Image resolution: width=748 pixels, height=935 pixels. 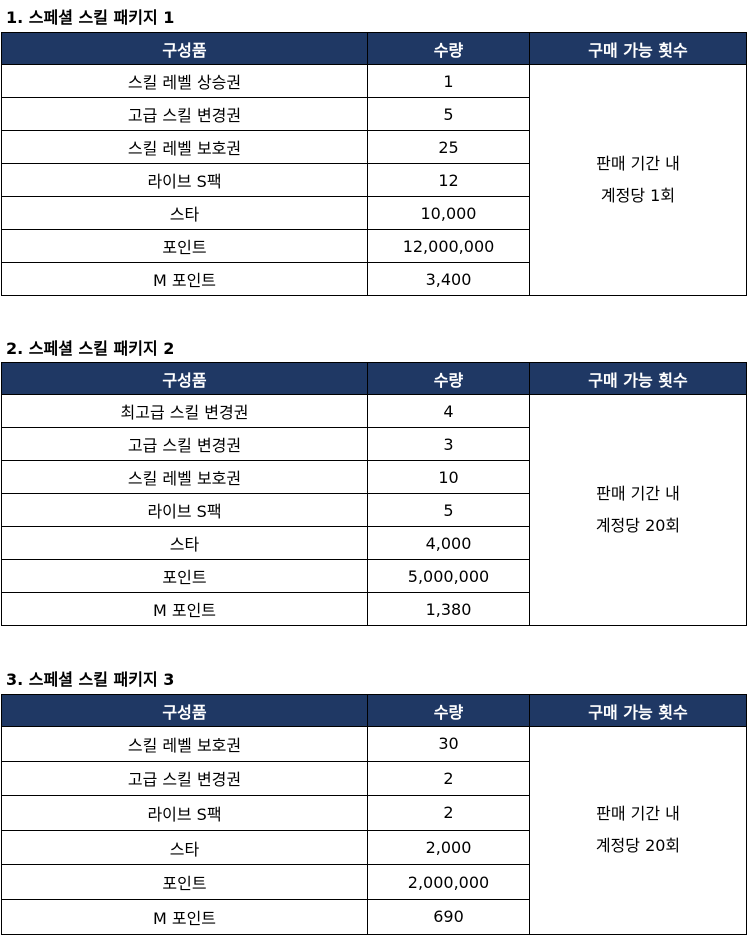 What do you see at coordinates (448, 609) in the screenshot?
I see `item-quantity: 1,380` at bounding box center [448, 609].